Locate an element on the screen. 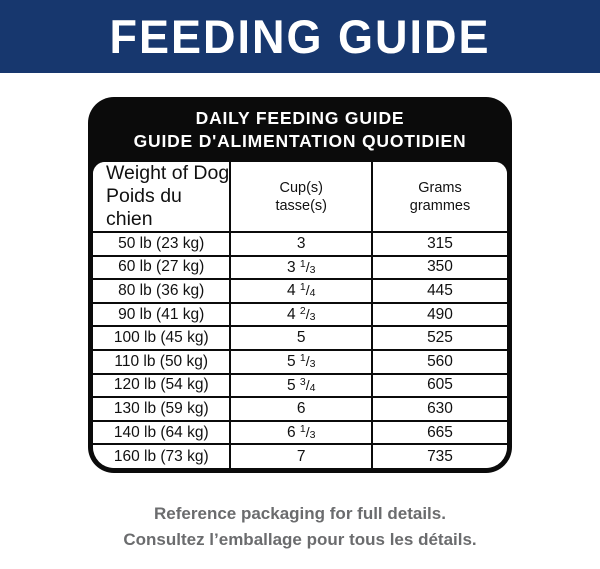 The width and height of the screenshot is (600, 569). grams-cell: 560 is located at coordinates (439, 362).